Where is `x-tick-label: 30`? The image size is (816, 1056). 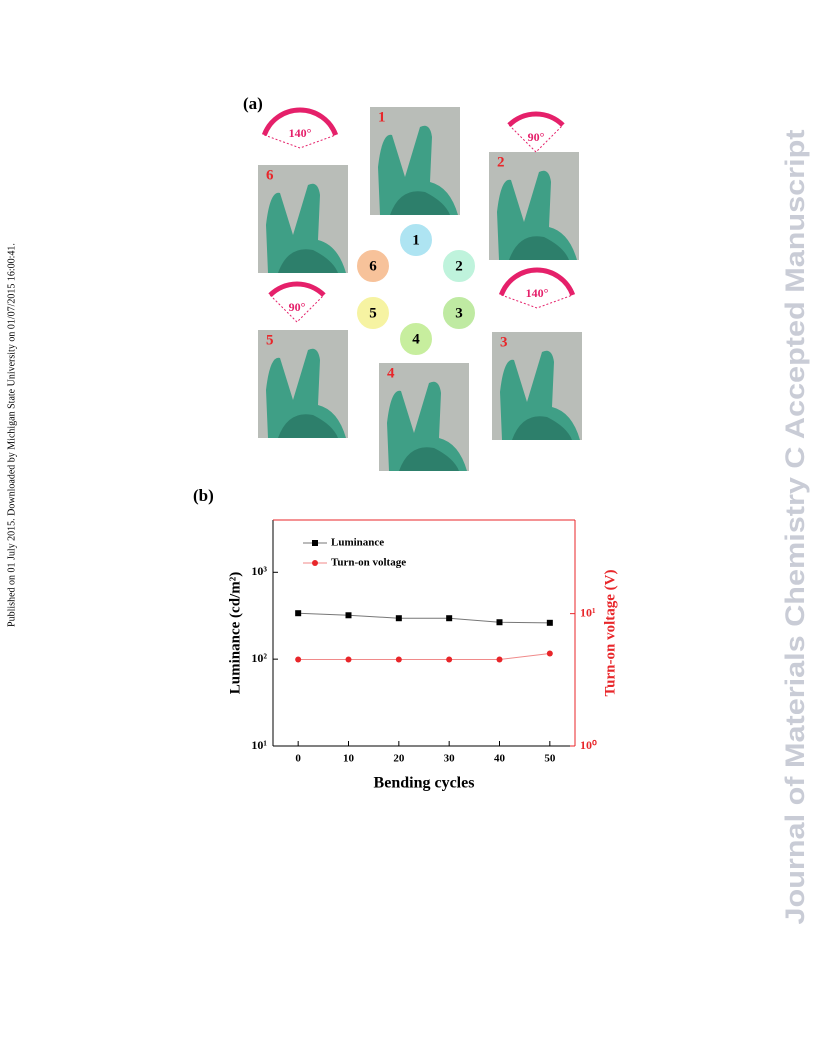 x-tick-label: 30 is located at coordinates (450, 759).